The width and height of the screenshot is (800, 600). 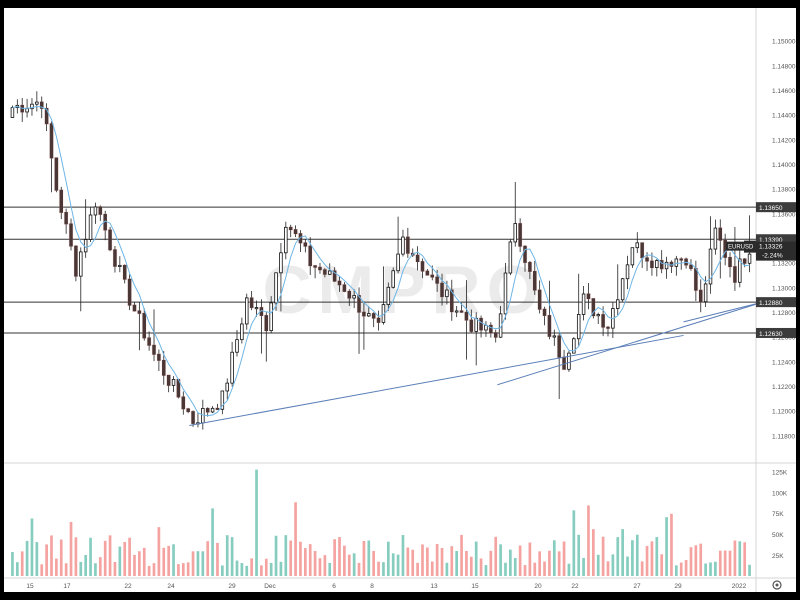 I want to click on time-tick-label: 13, so click(x=434, y=586).